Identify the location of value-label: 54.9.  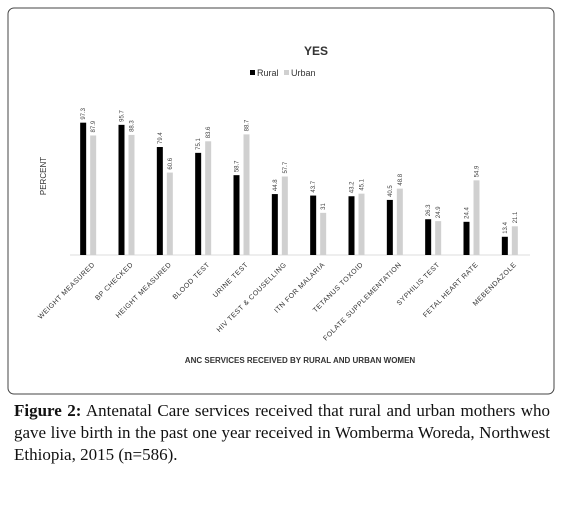
(478, 171).